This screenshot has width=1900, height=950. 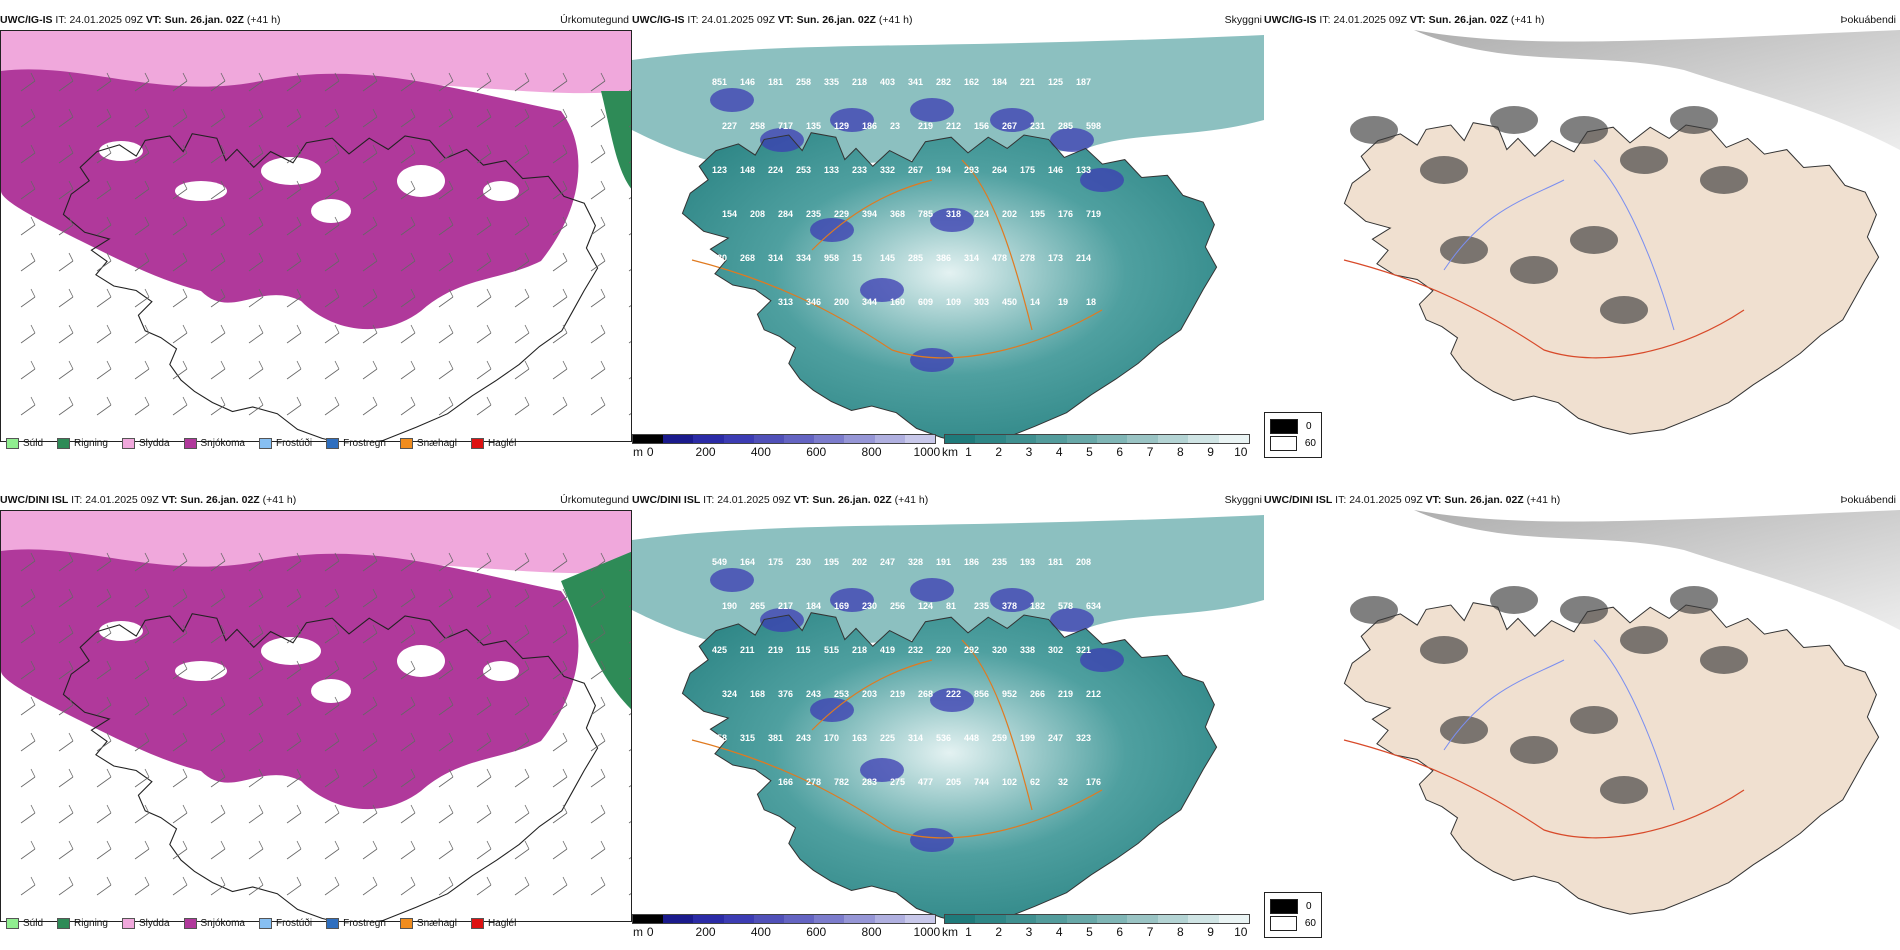 I want to click on elevation-label: 268, so click(x=925, y=694).